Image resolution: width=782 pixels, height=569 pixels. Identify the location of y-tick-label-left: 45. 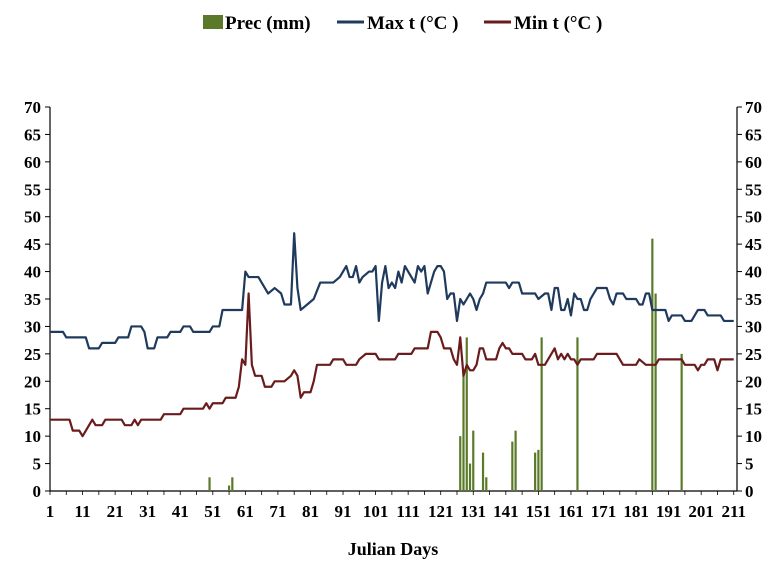
(32, 244).